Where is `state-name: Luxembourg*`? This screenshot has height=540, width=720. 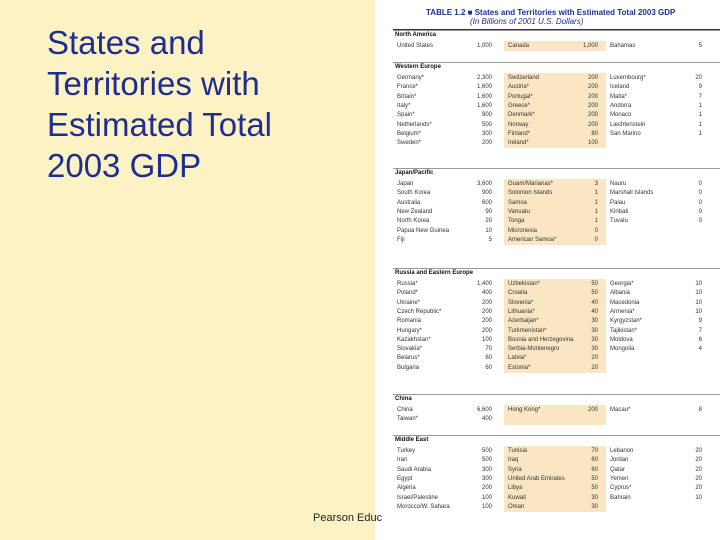 state-name: Luxembourg* is located at coordinates (628, 78).